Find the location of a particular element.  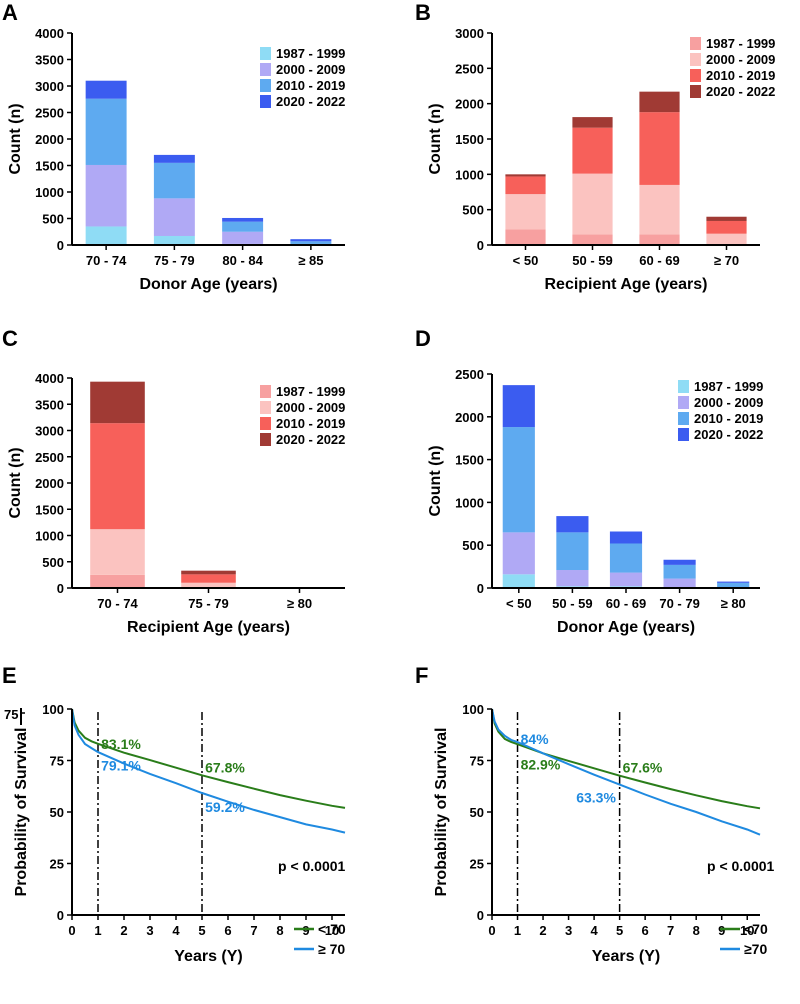

panel-c-x-tick-label: ≥ 80 is located at coordinates (299, 603).